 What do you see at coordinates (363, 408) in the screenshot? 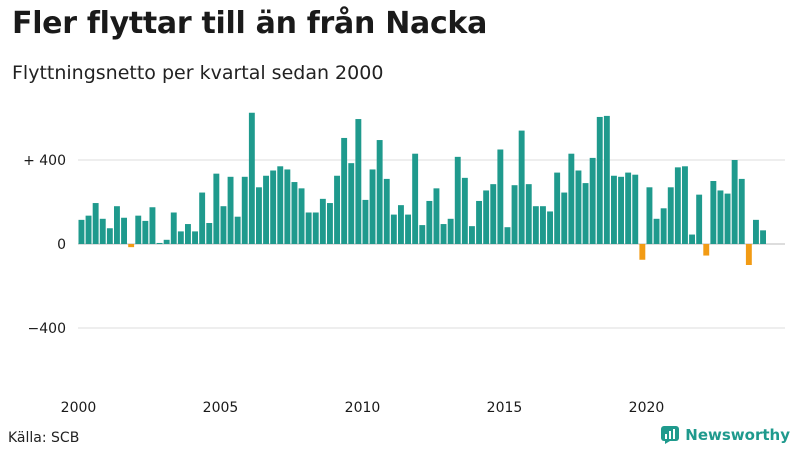
I see `x-tick-label: 2010` at bounding box center [363, 408].